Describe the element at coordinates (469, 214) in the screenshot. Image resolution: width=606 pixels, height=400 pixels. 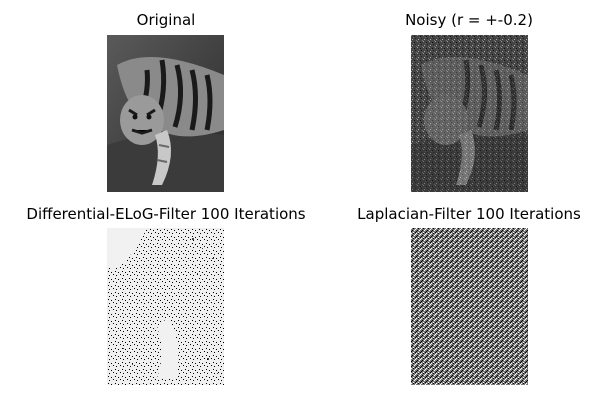
I see `panel-title-laplacian: Laplacian-Filter 100 Iterations` at that location.